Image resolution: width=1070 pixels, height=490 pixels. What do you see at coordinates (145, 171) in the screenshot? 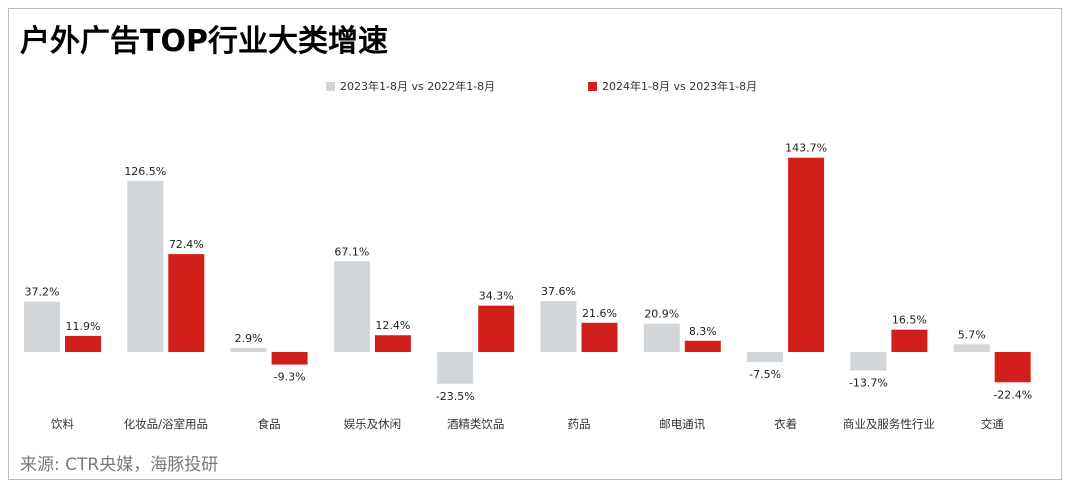
I see `data-label: 126.5%` at bounding box center [145, 171].